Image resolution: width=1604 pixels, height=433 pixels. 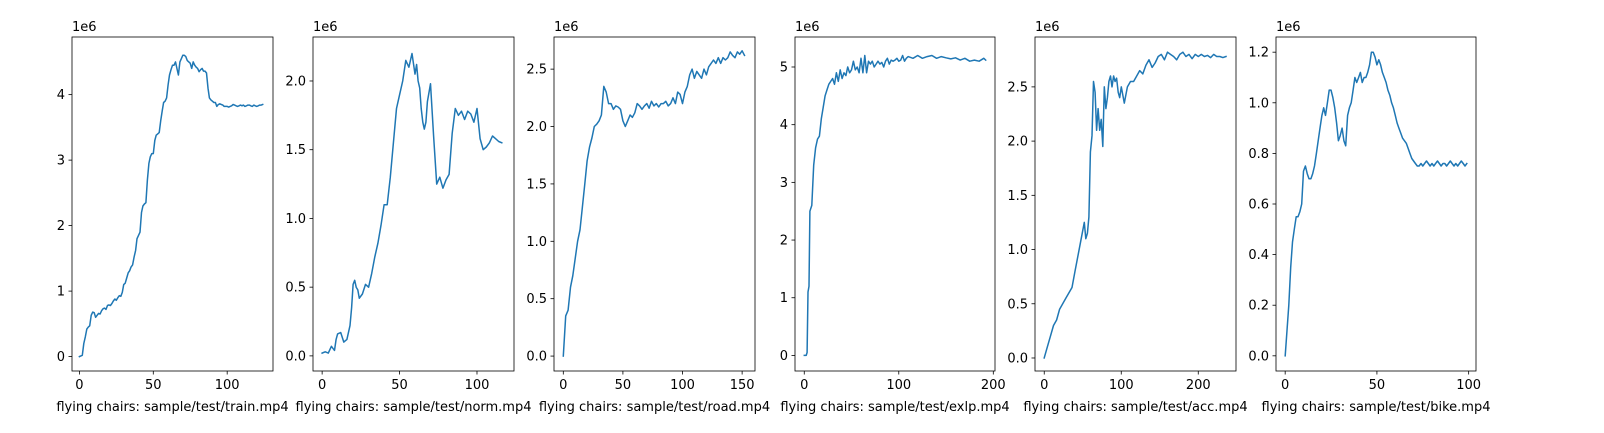 What do you see at coordinates (1376, 407) in the screenshot?
I see `x-axis-label: flying chairs: sample/test/bike.mp4` at bounding box center [1376, 407].